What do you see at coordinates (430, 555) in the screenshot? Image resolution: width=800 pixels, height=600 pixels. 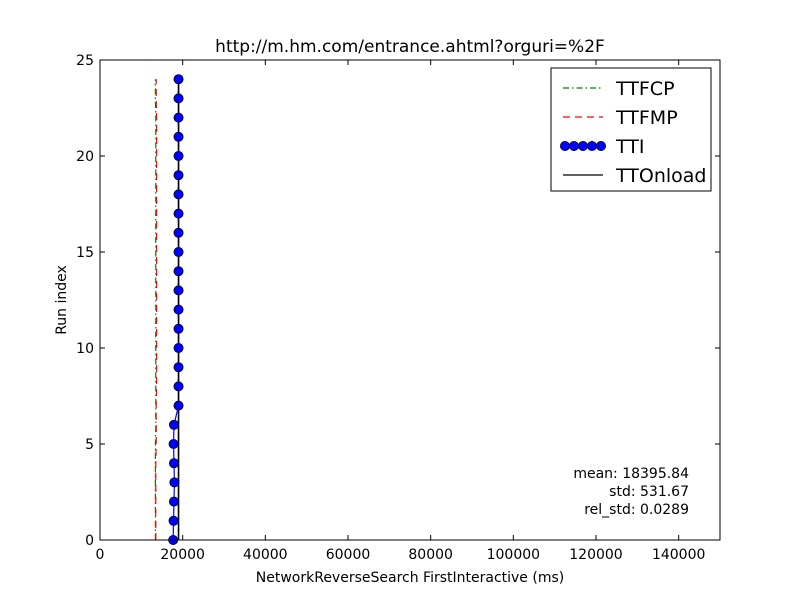 I see `x-tick-label: 80000` at bounding box center [430, 555].